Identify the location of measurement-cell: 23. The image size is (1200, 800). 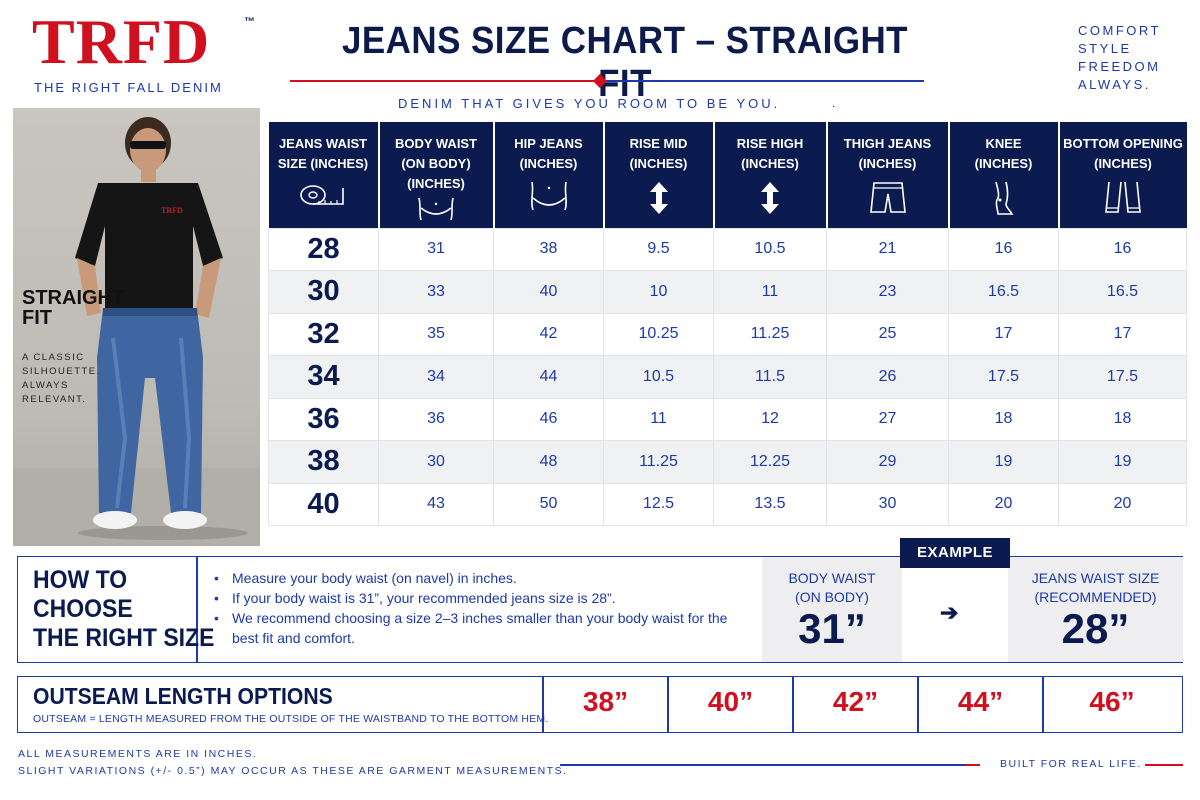
(887, 292).